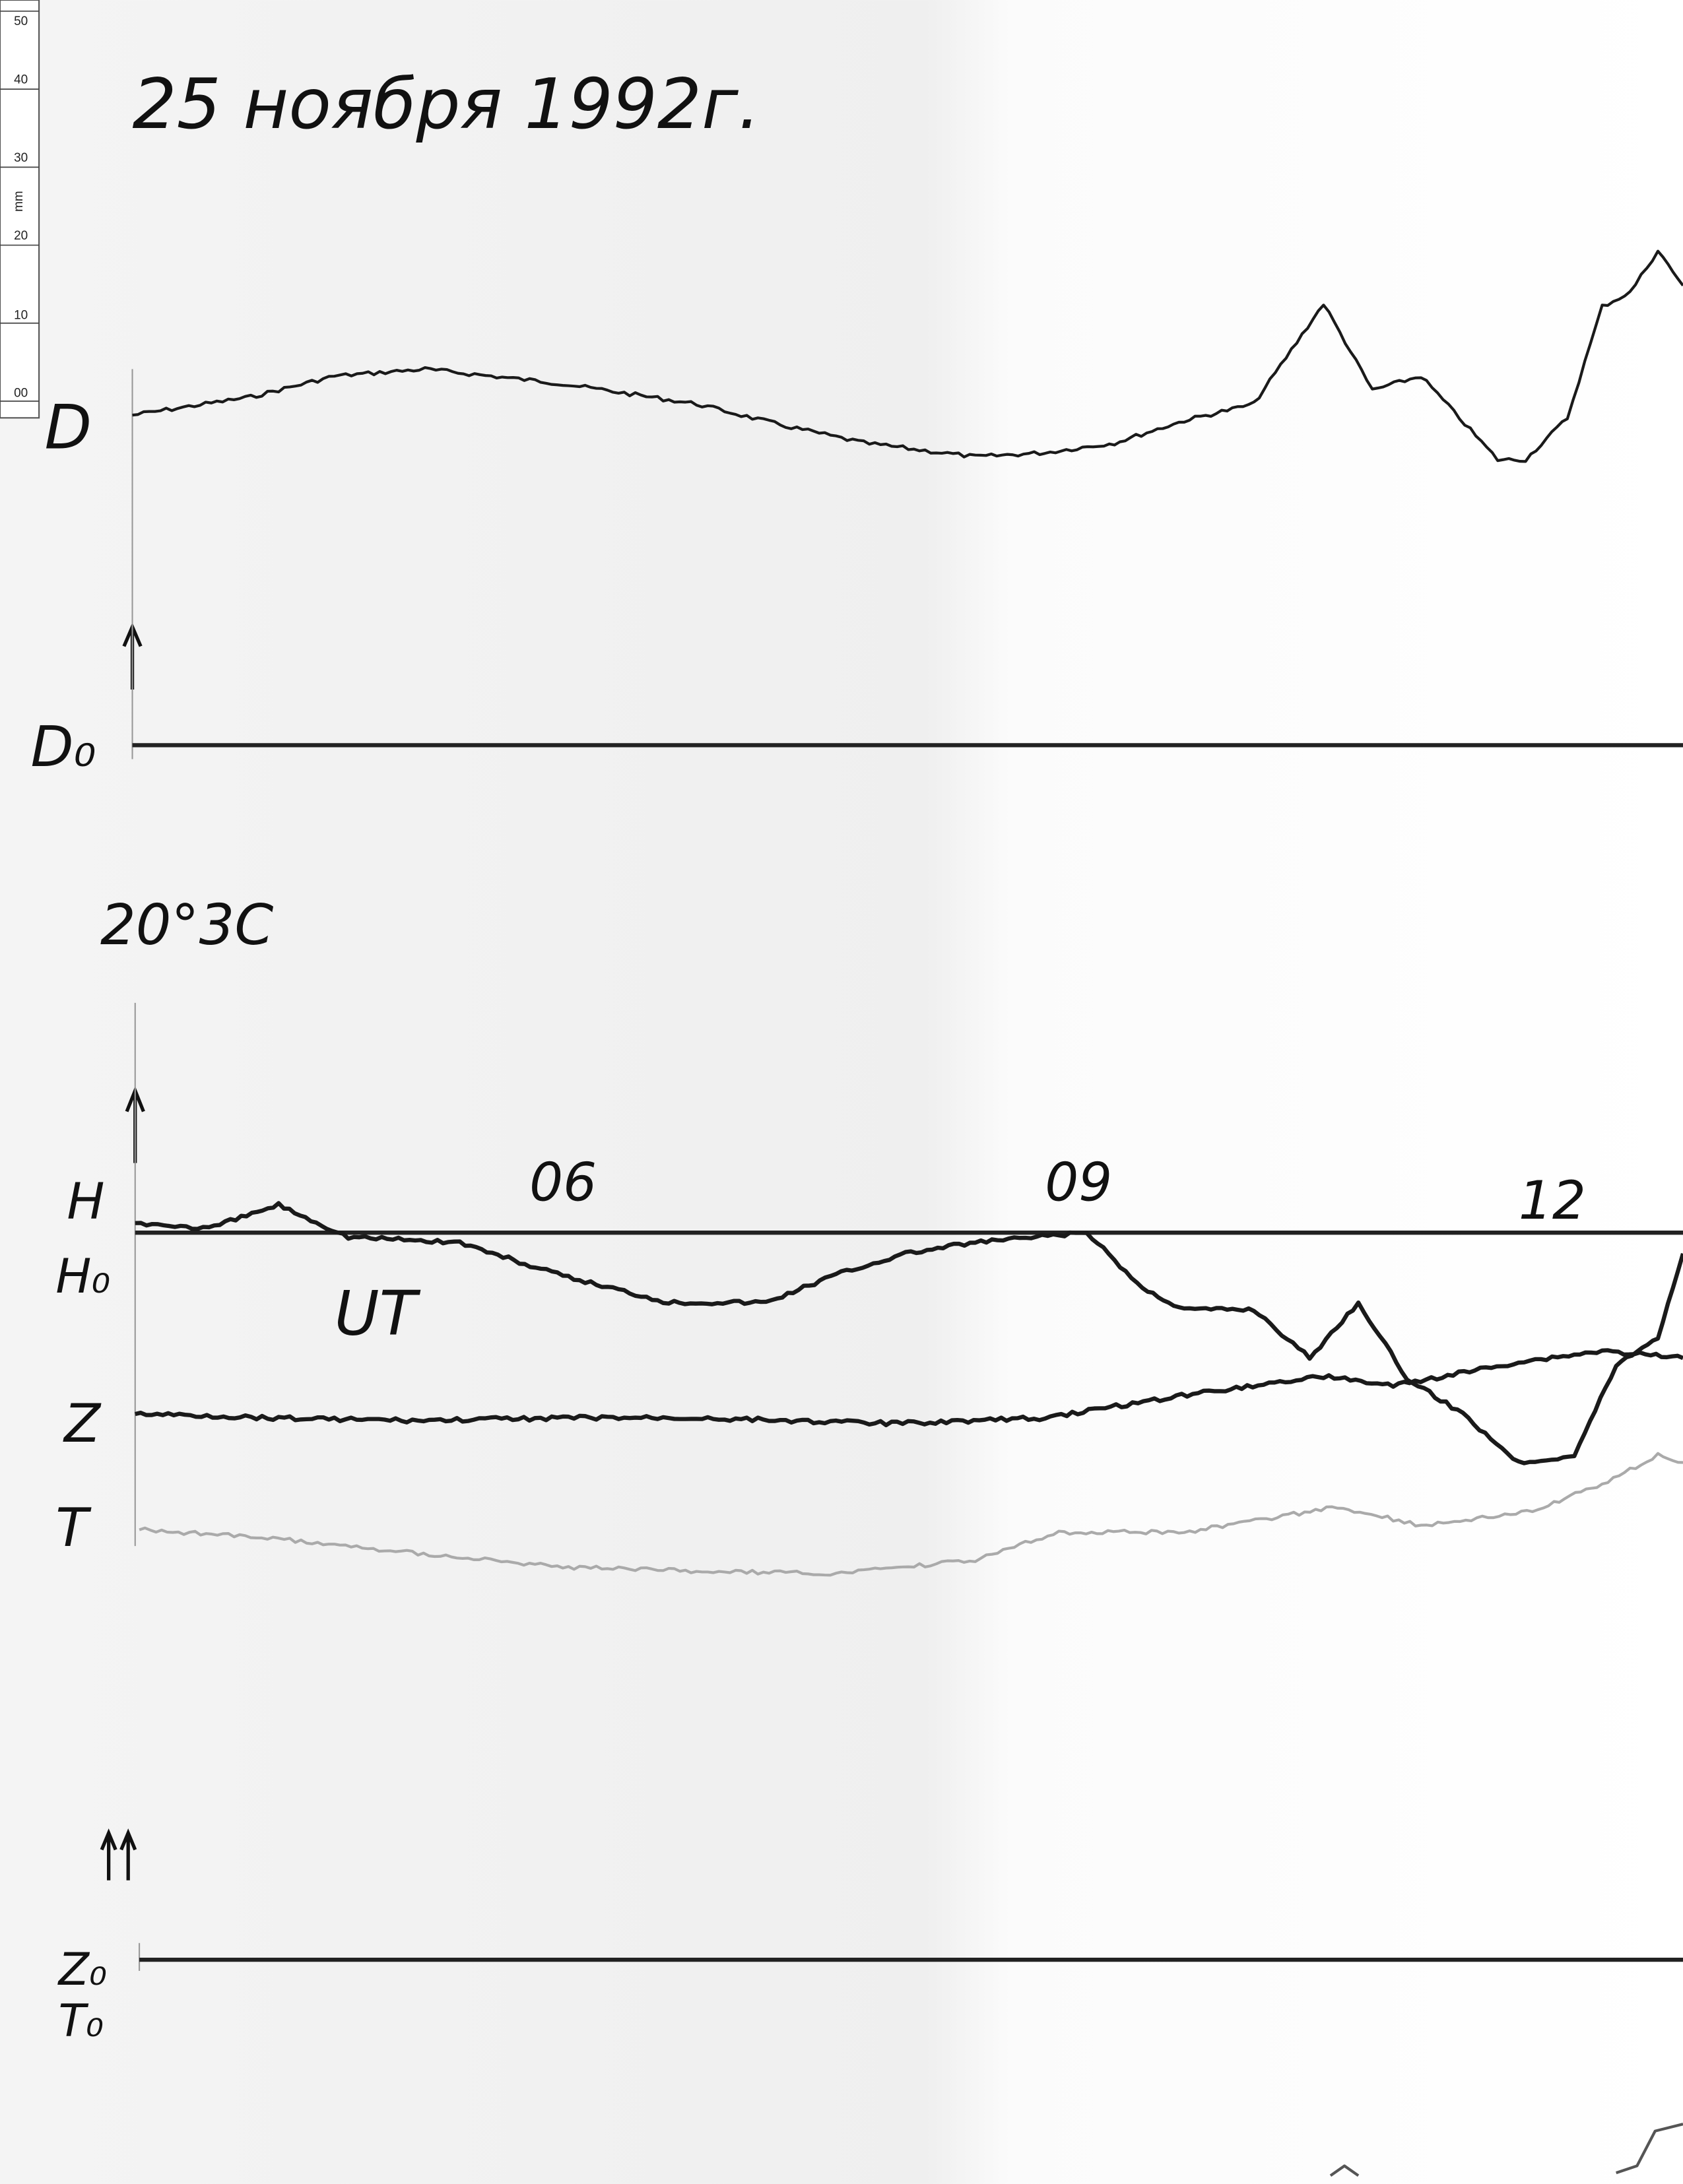 This screenshot has width=1683, height=2184. I want to click on ruler-mark: 30, so click(21, 158).